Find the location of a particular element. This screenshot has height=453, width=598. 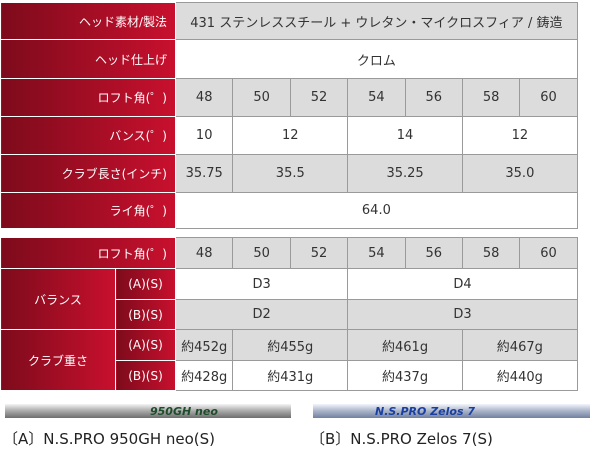

row-label: ライ角(゜) is located at coordinates (88, 210).